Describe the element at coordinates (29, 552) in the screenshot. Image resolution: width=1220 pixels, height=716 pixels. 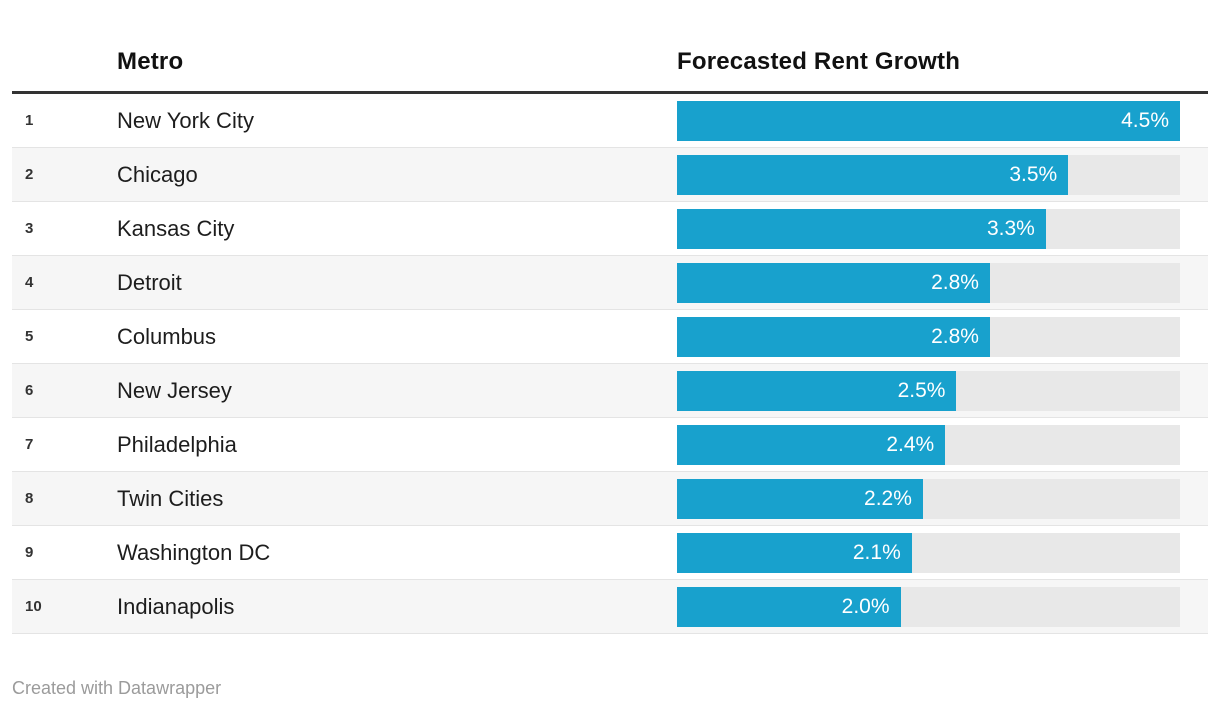
I see `rank-cell: 9` at that location.